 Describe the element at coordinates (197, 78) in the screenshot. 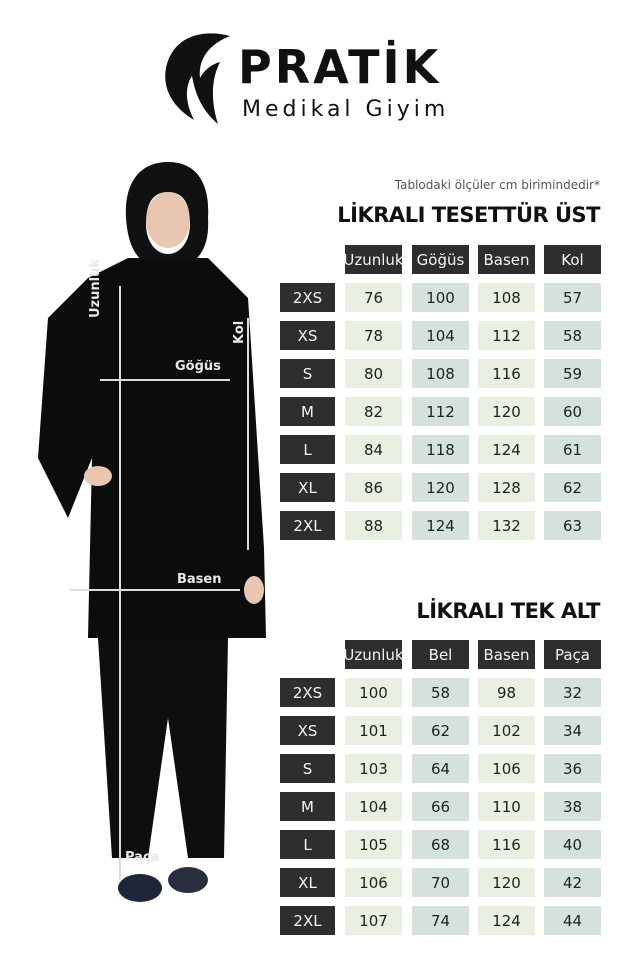

I see `goat-logo-icon` at that location.